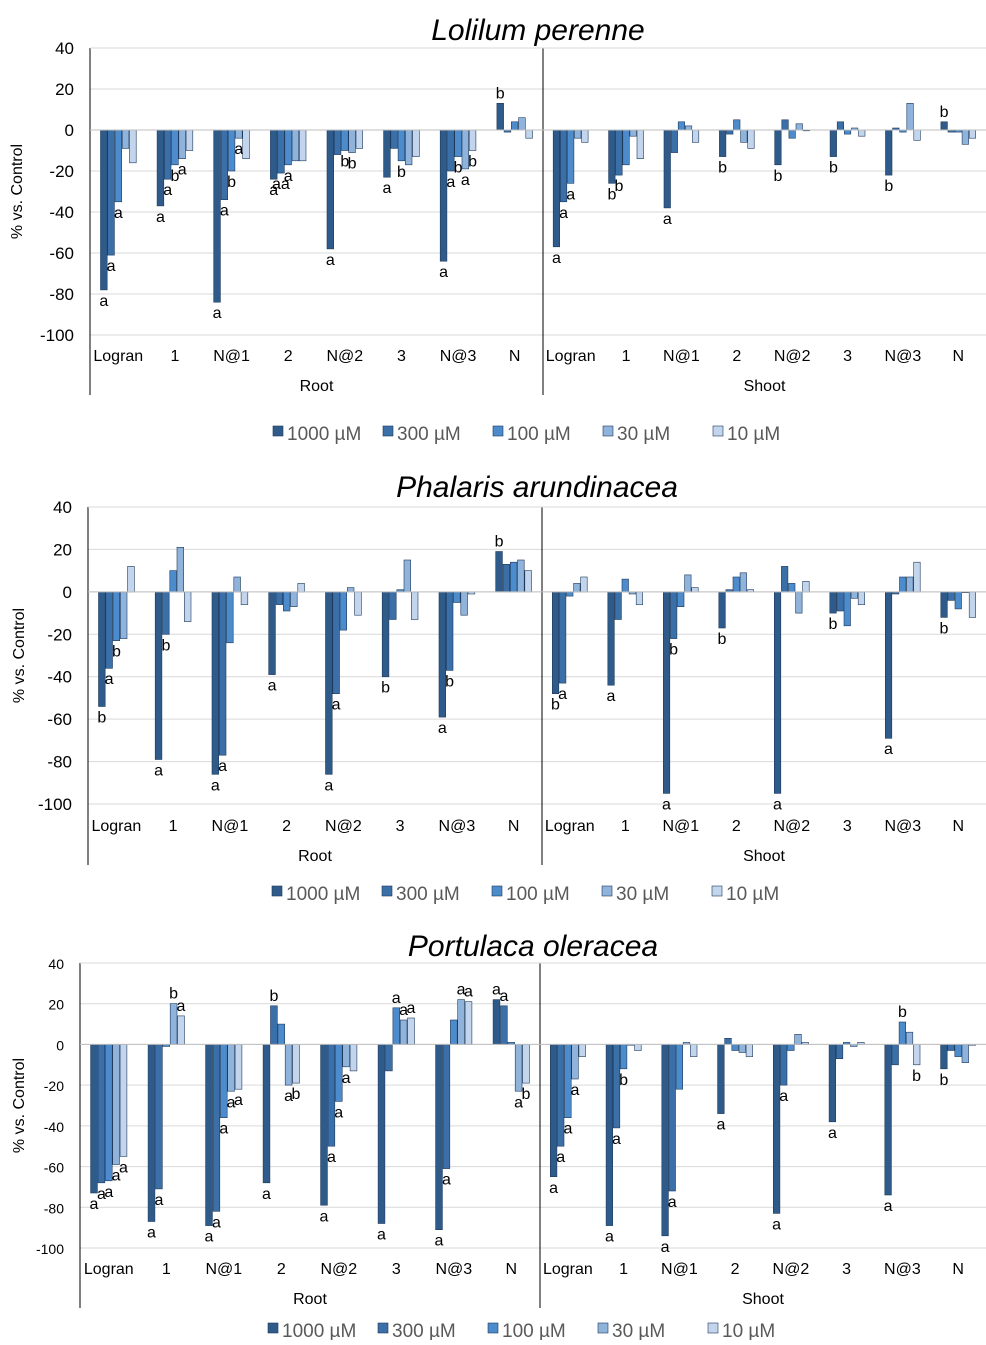 This screenshot has height=1345, width=986. What do you see at coordinates (59, 762) in the screenshot?
I see `y-tick-label: -80` at bounding box center [59, 762].